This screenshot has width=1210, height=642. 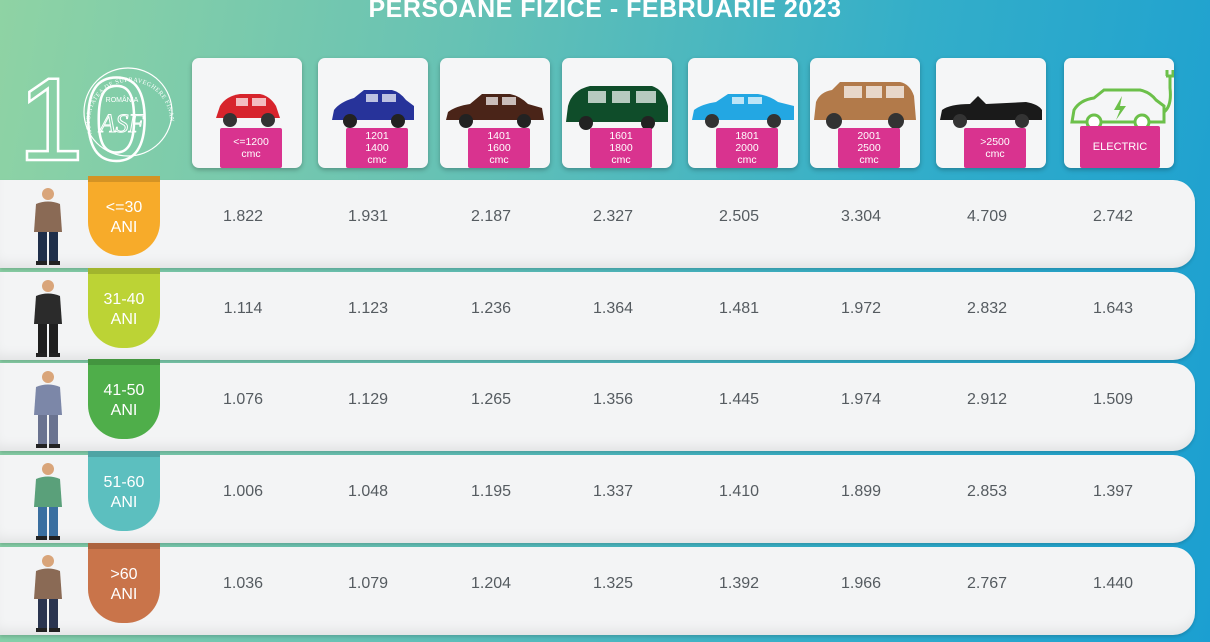 I want to click on capacity-line-2: 1800, so click(x=621, y=148).